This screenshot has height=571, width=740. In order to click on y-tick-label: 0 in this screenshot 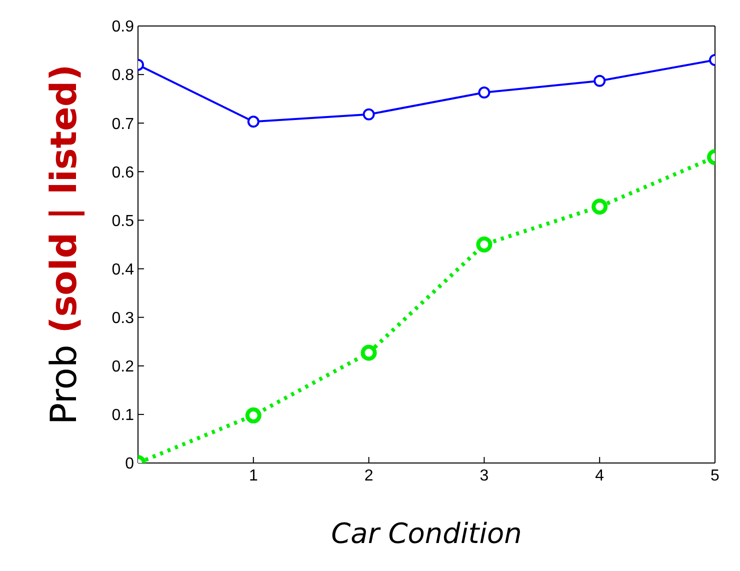, I will do `click(129, 464)`.